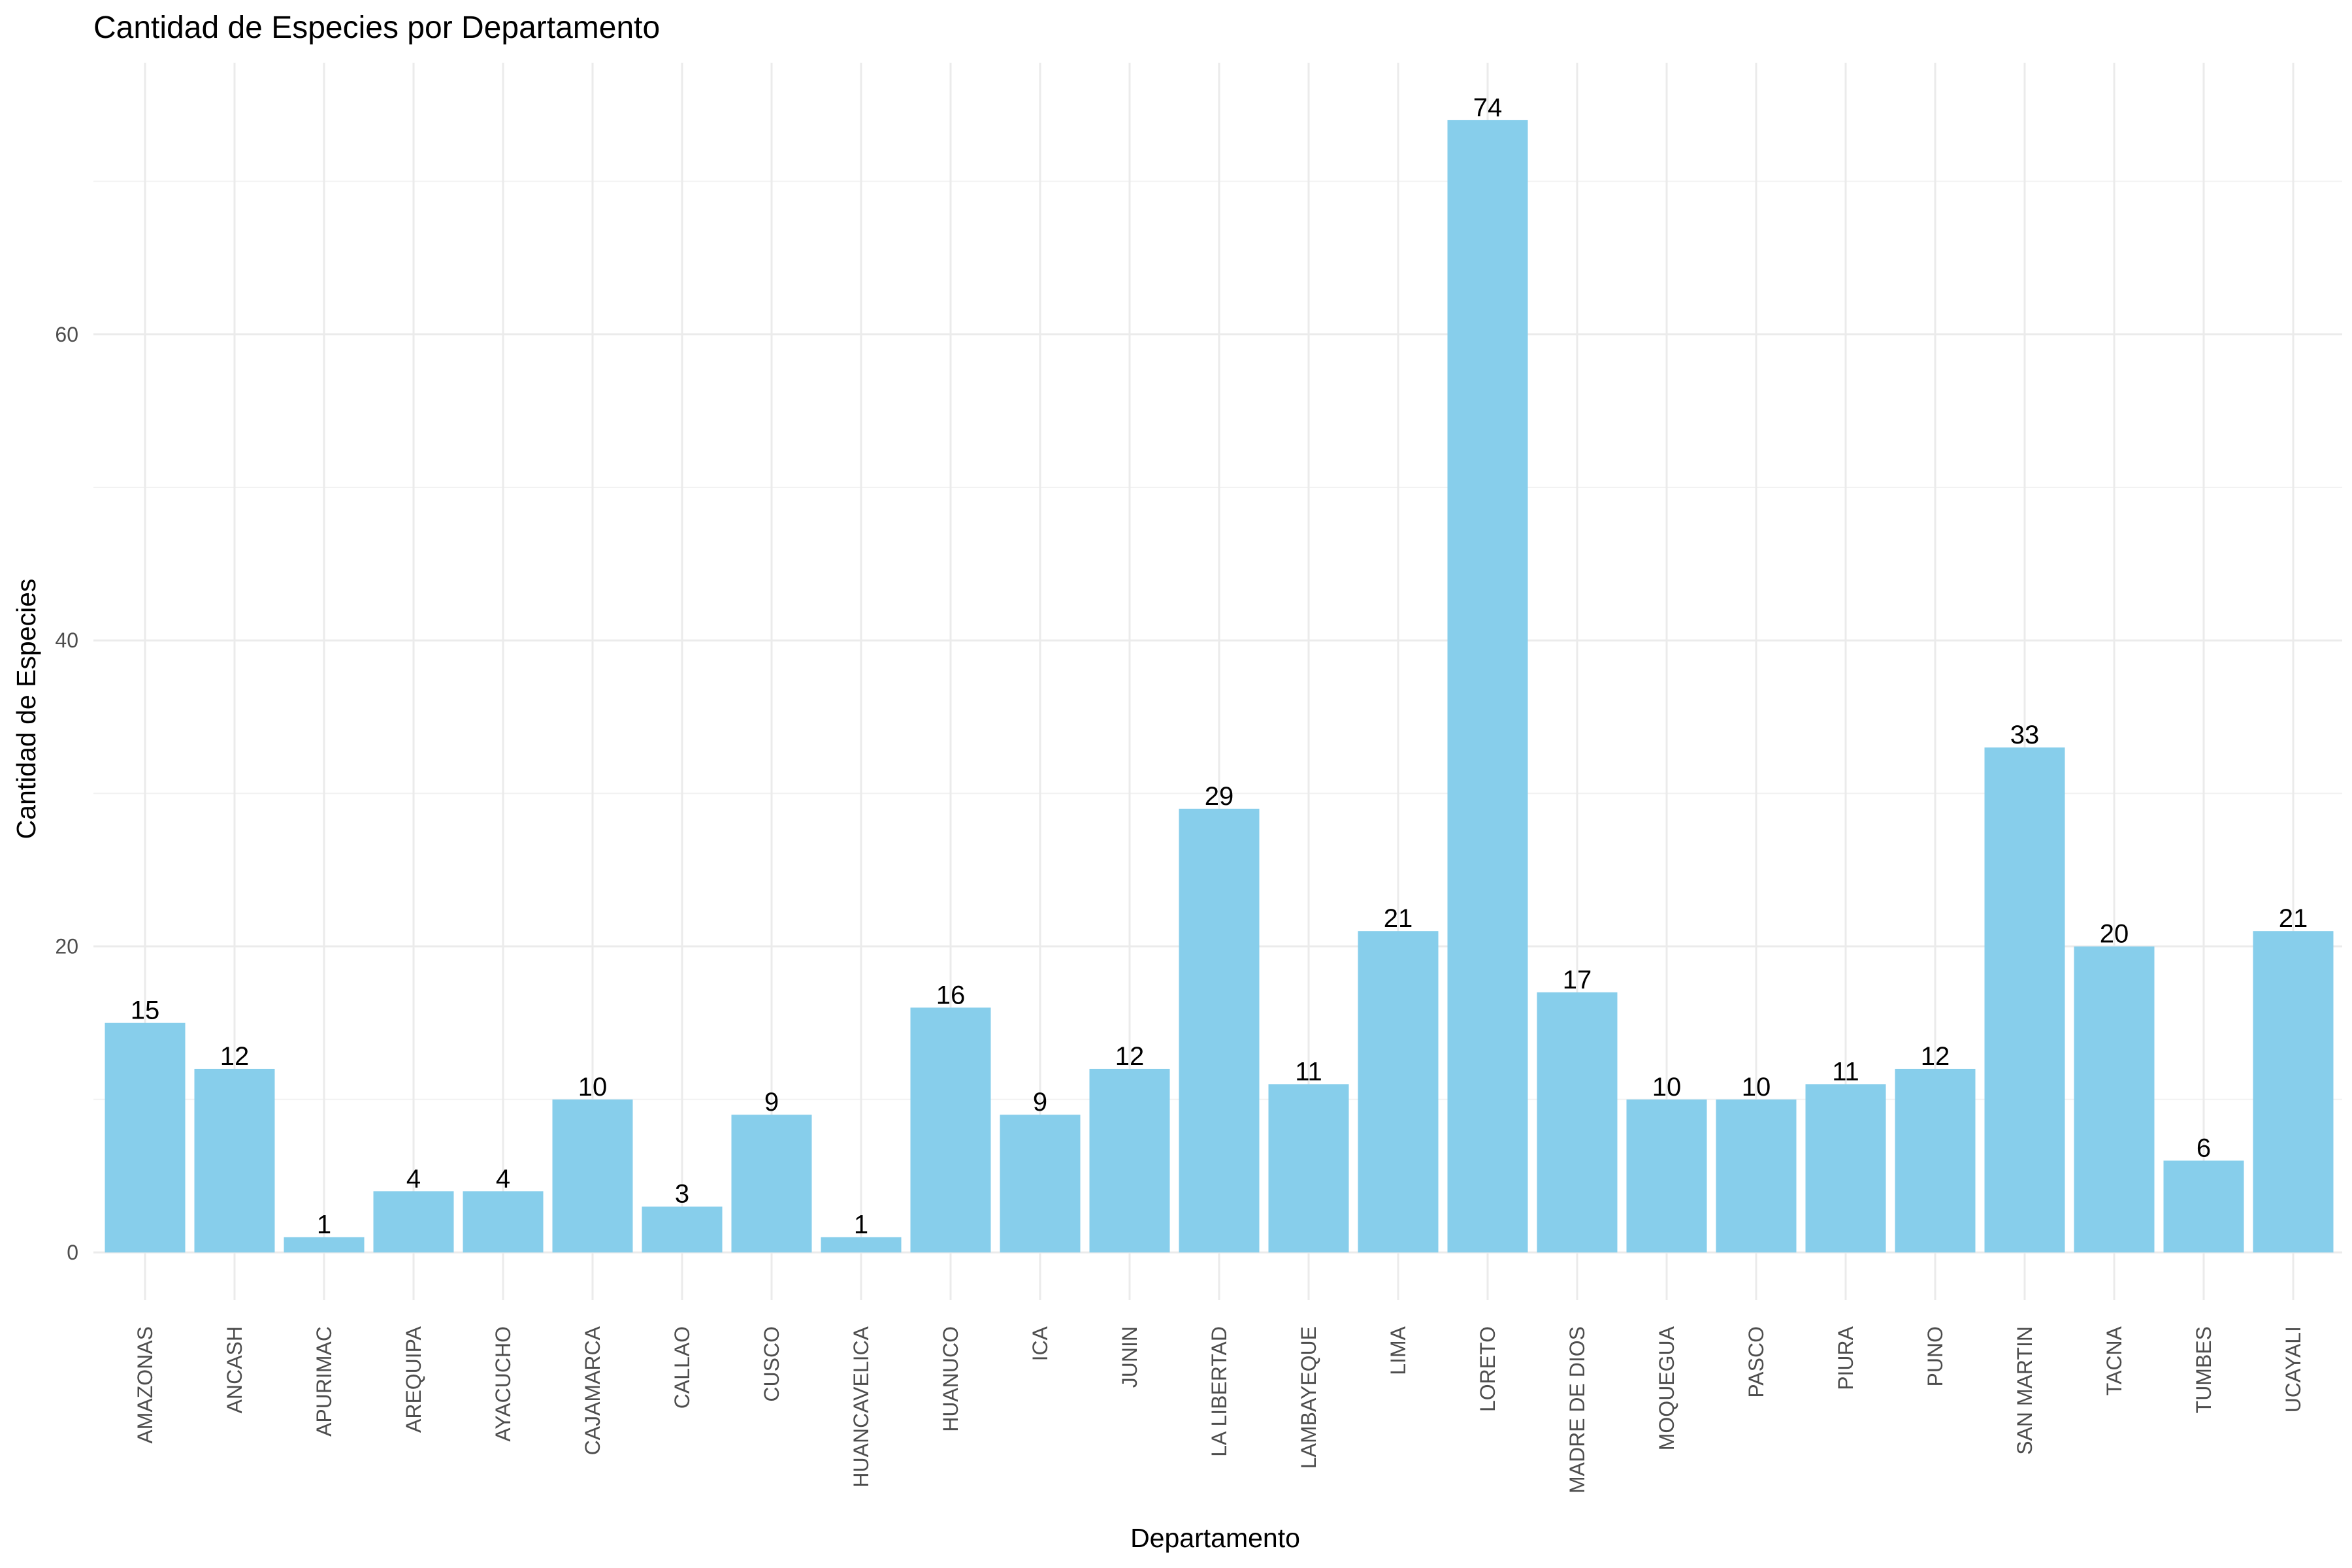 Image resolution: width=2352 pixels, height=1568 pixels. Describe the element at coordinates (324, 1381) in the screenshot. I see `x-tick-label: APURIMAC` at that location.